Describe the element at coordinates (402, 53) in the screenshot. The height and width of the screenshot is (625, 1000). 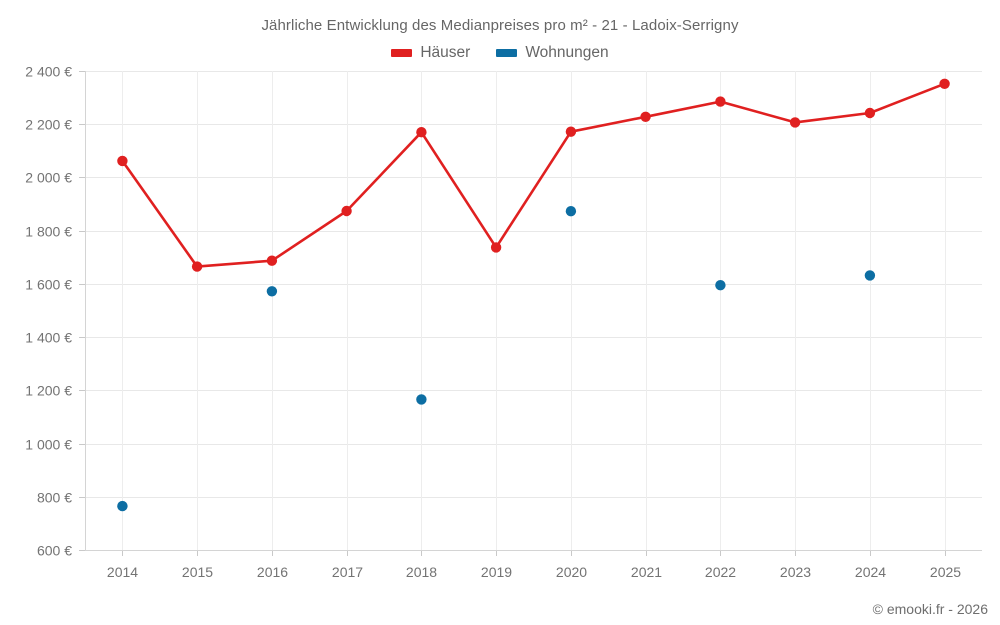
I see `legend-swatch-hauser` at that location.